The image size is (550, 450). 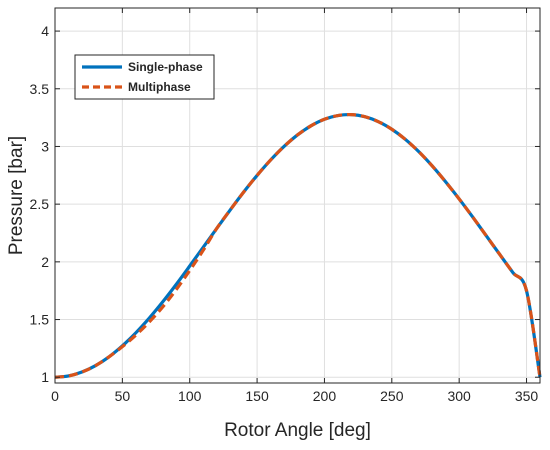 I want to click on x-tick-label: 250, so click(x=392, y=396).